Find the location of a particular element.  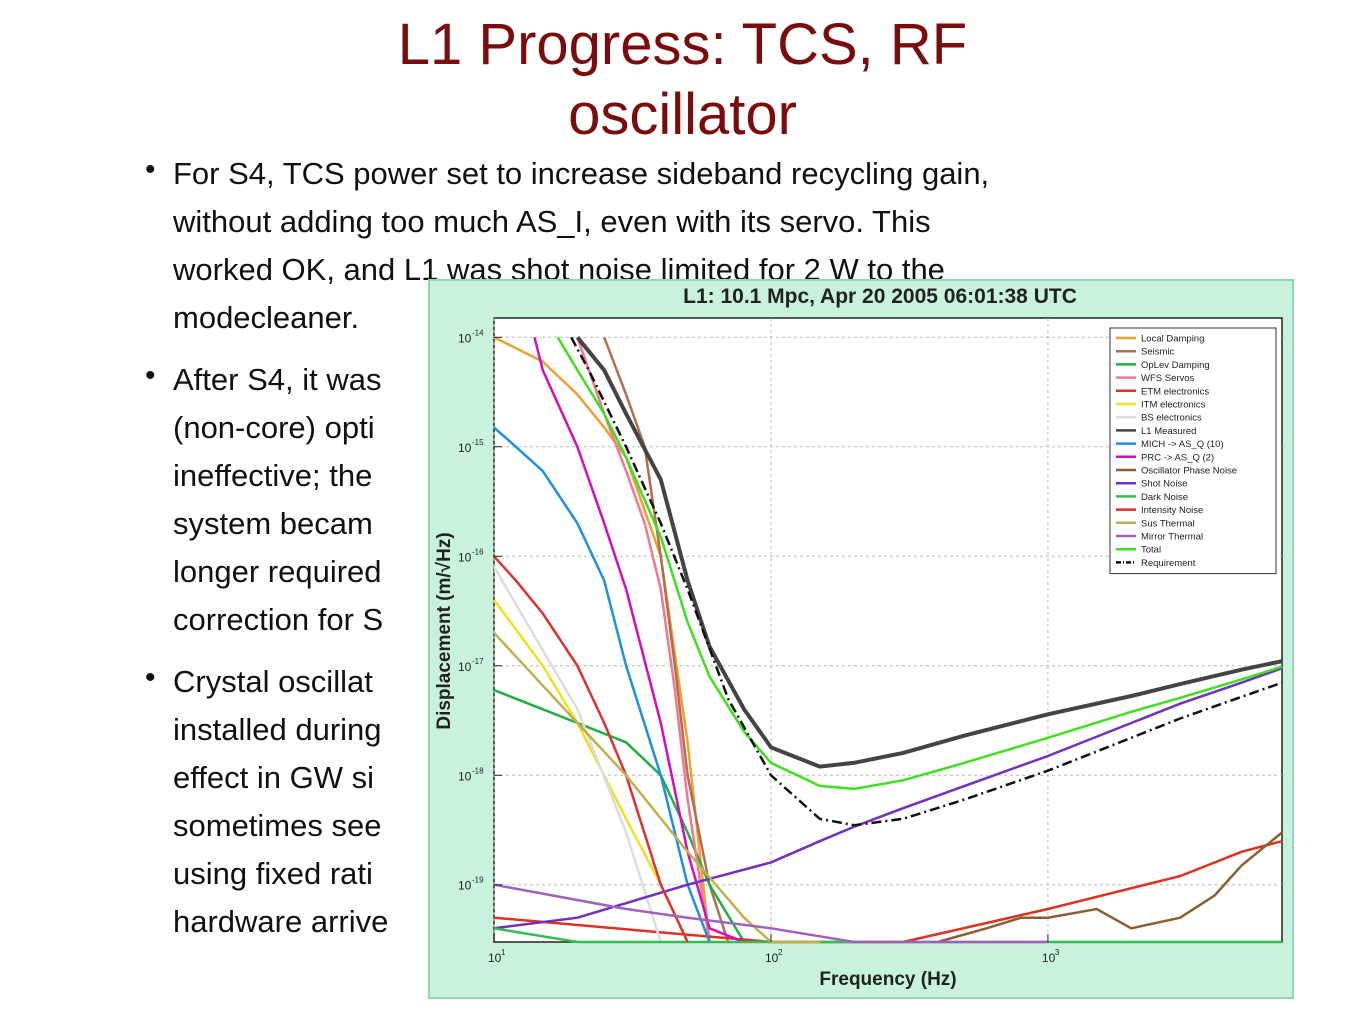

bullet-line: using fixed rati is located at coordinates (273, 873).